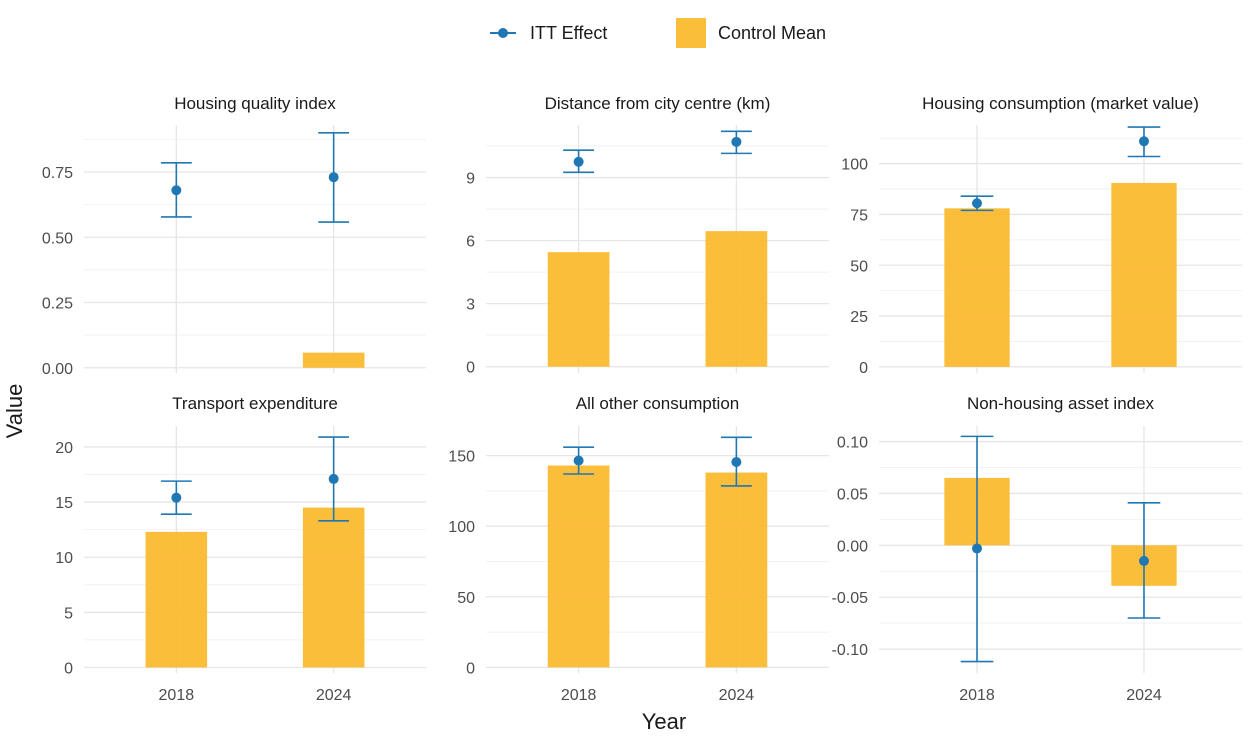 The image size is (1252, 739). I want to click on y-axis-title: Value, so click(14, 411).